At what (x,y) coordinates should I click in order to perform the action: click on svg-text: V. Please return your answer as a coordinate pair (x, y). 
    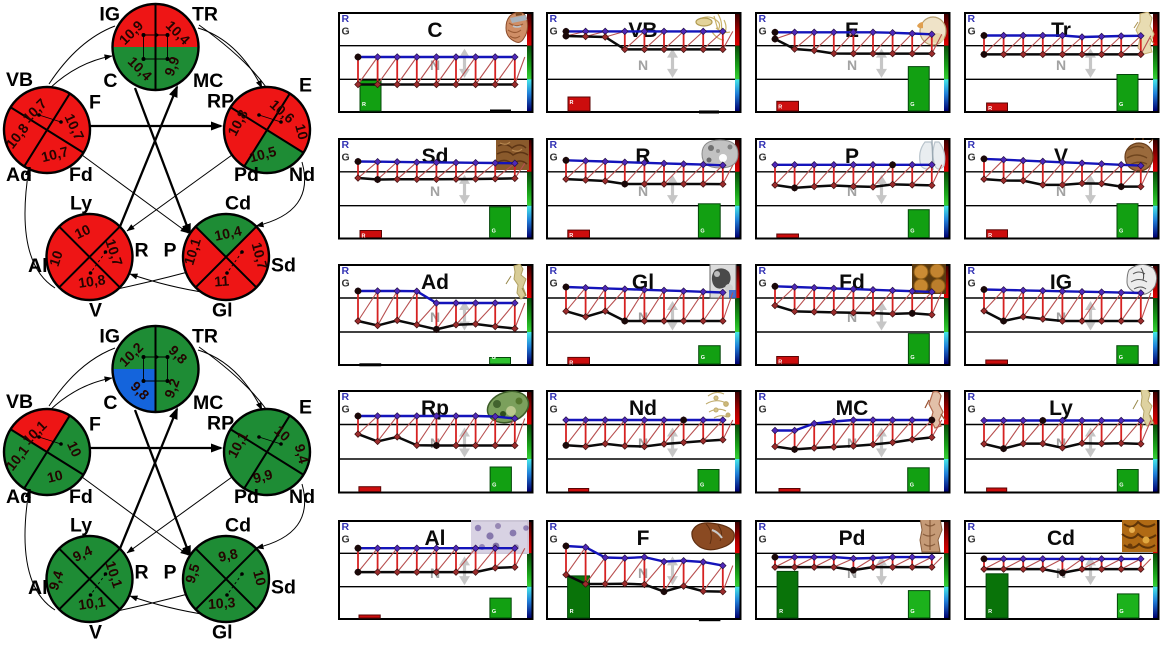
    Looking at the image, I should click on (95, 311).